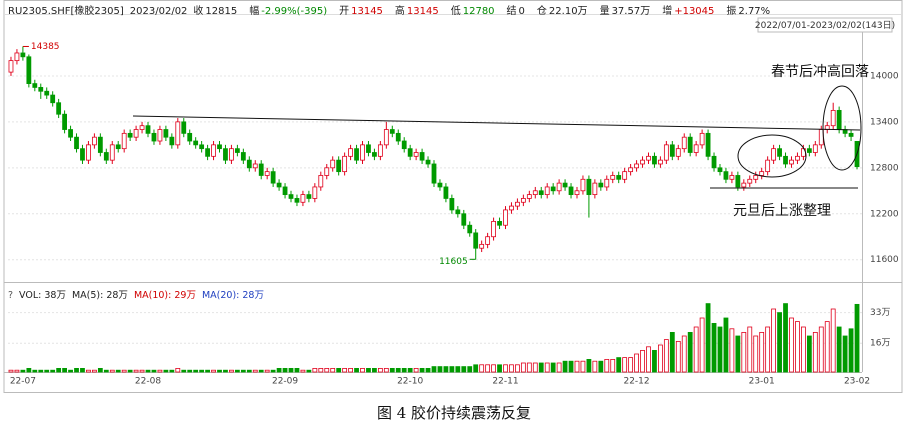 This screenshot has width=908, height=430. I want to click on quote-item: 仓 22.10万, so click(565, 11).